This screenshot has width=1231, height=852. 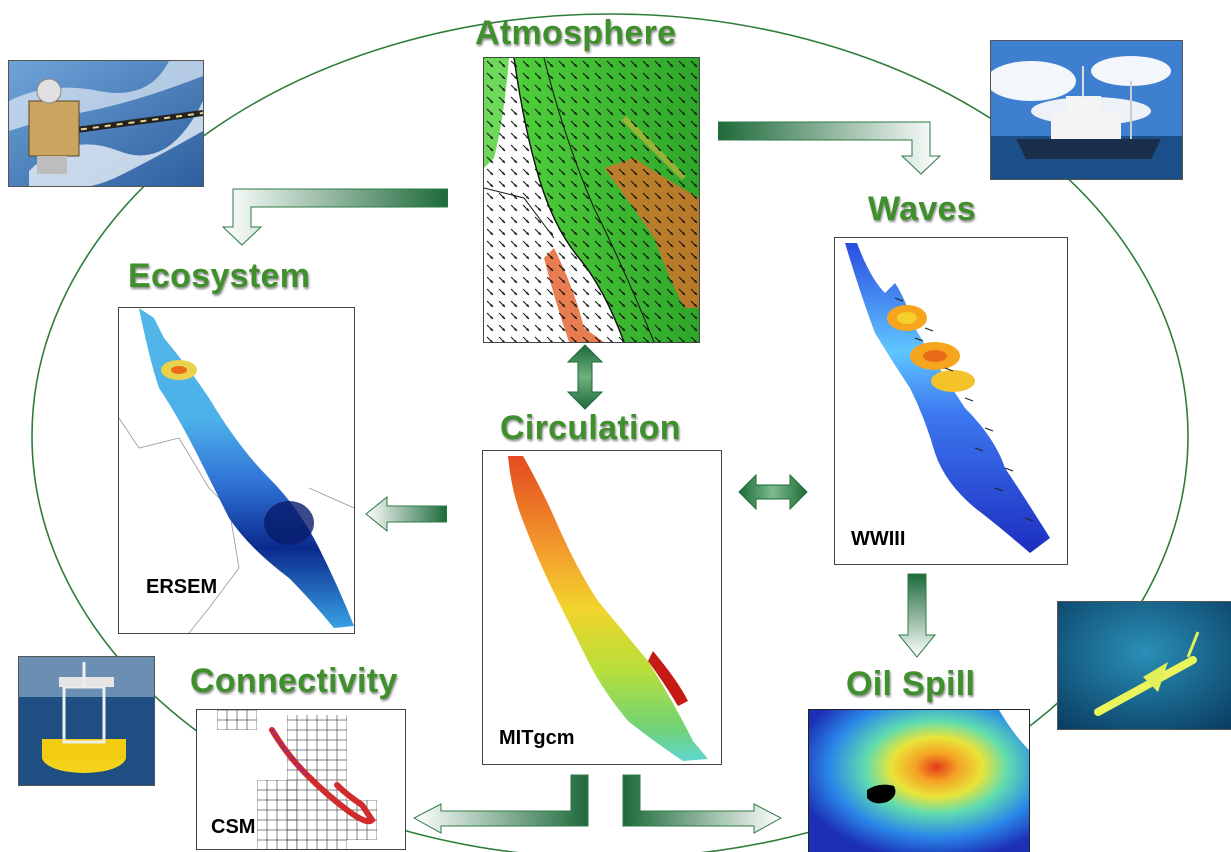 What do you see at coordinates (236, 470) in the screenshot?
I see `ecosystem-map: ERSEM` at bounding box center [236, 470].